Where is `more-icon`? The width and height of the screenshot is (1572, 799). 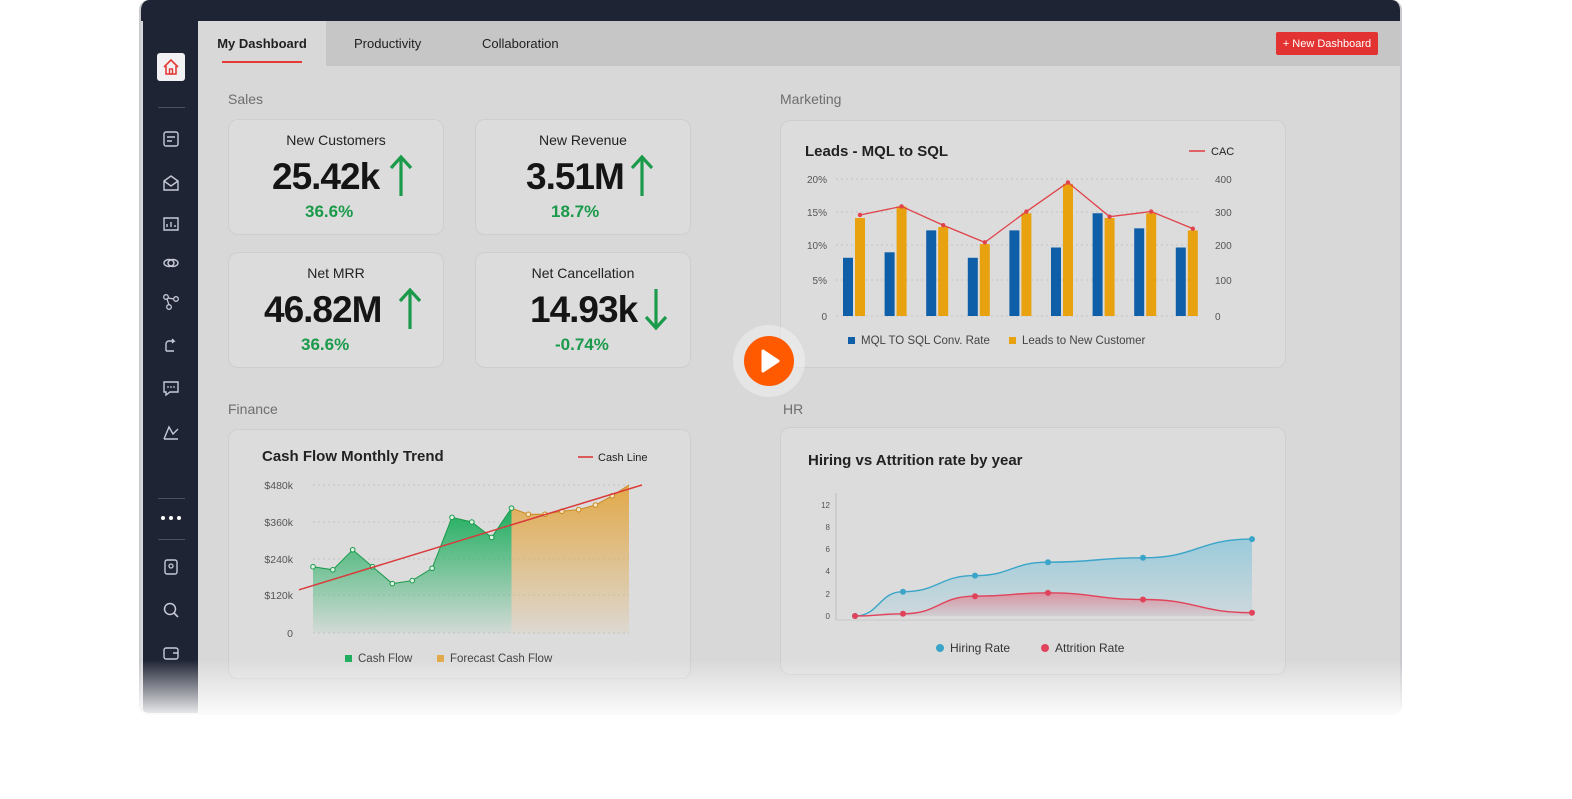 more-icon is located at coordinates (171, 518).